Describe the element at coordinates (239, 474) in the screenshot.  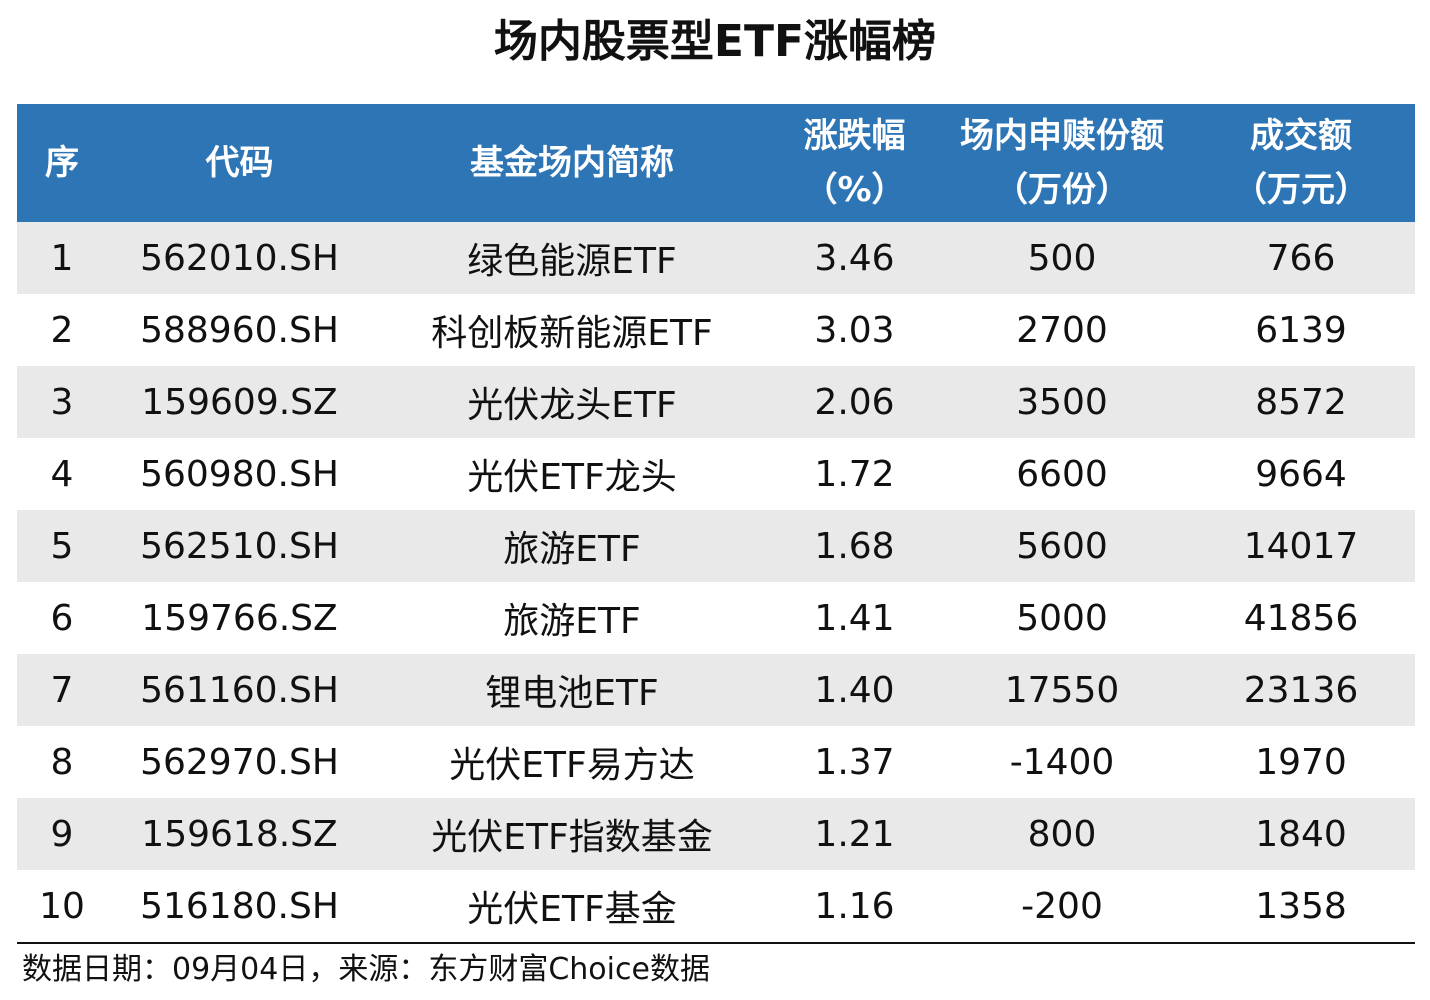
I see `cell-code: 560980.SH` at that location.